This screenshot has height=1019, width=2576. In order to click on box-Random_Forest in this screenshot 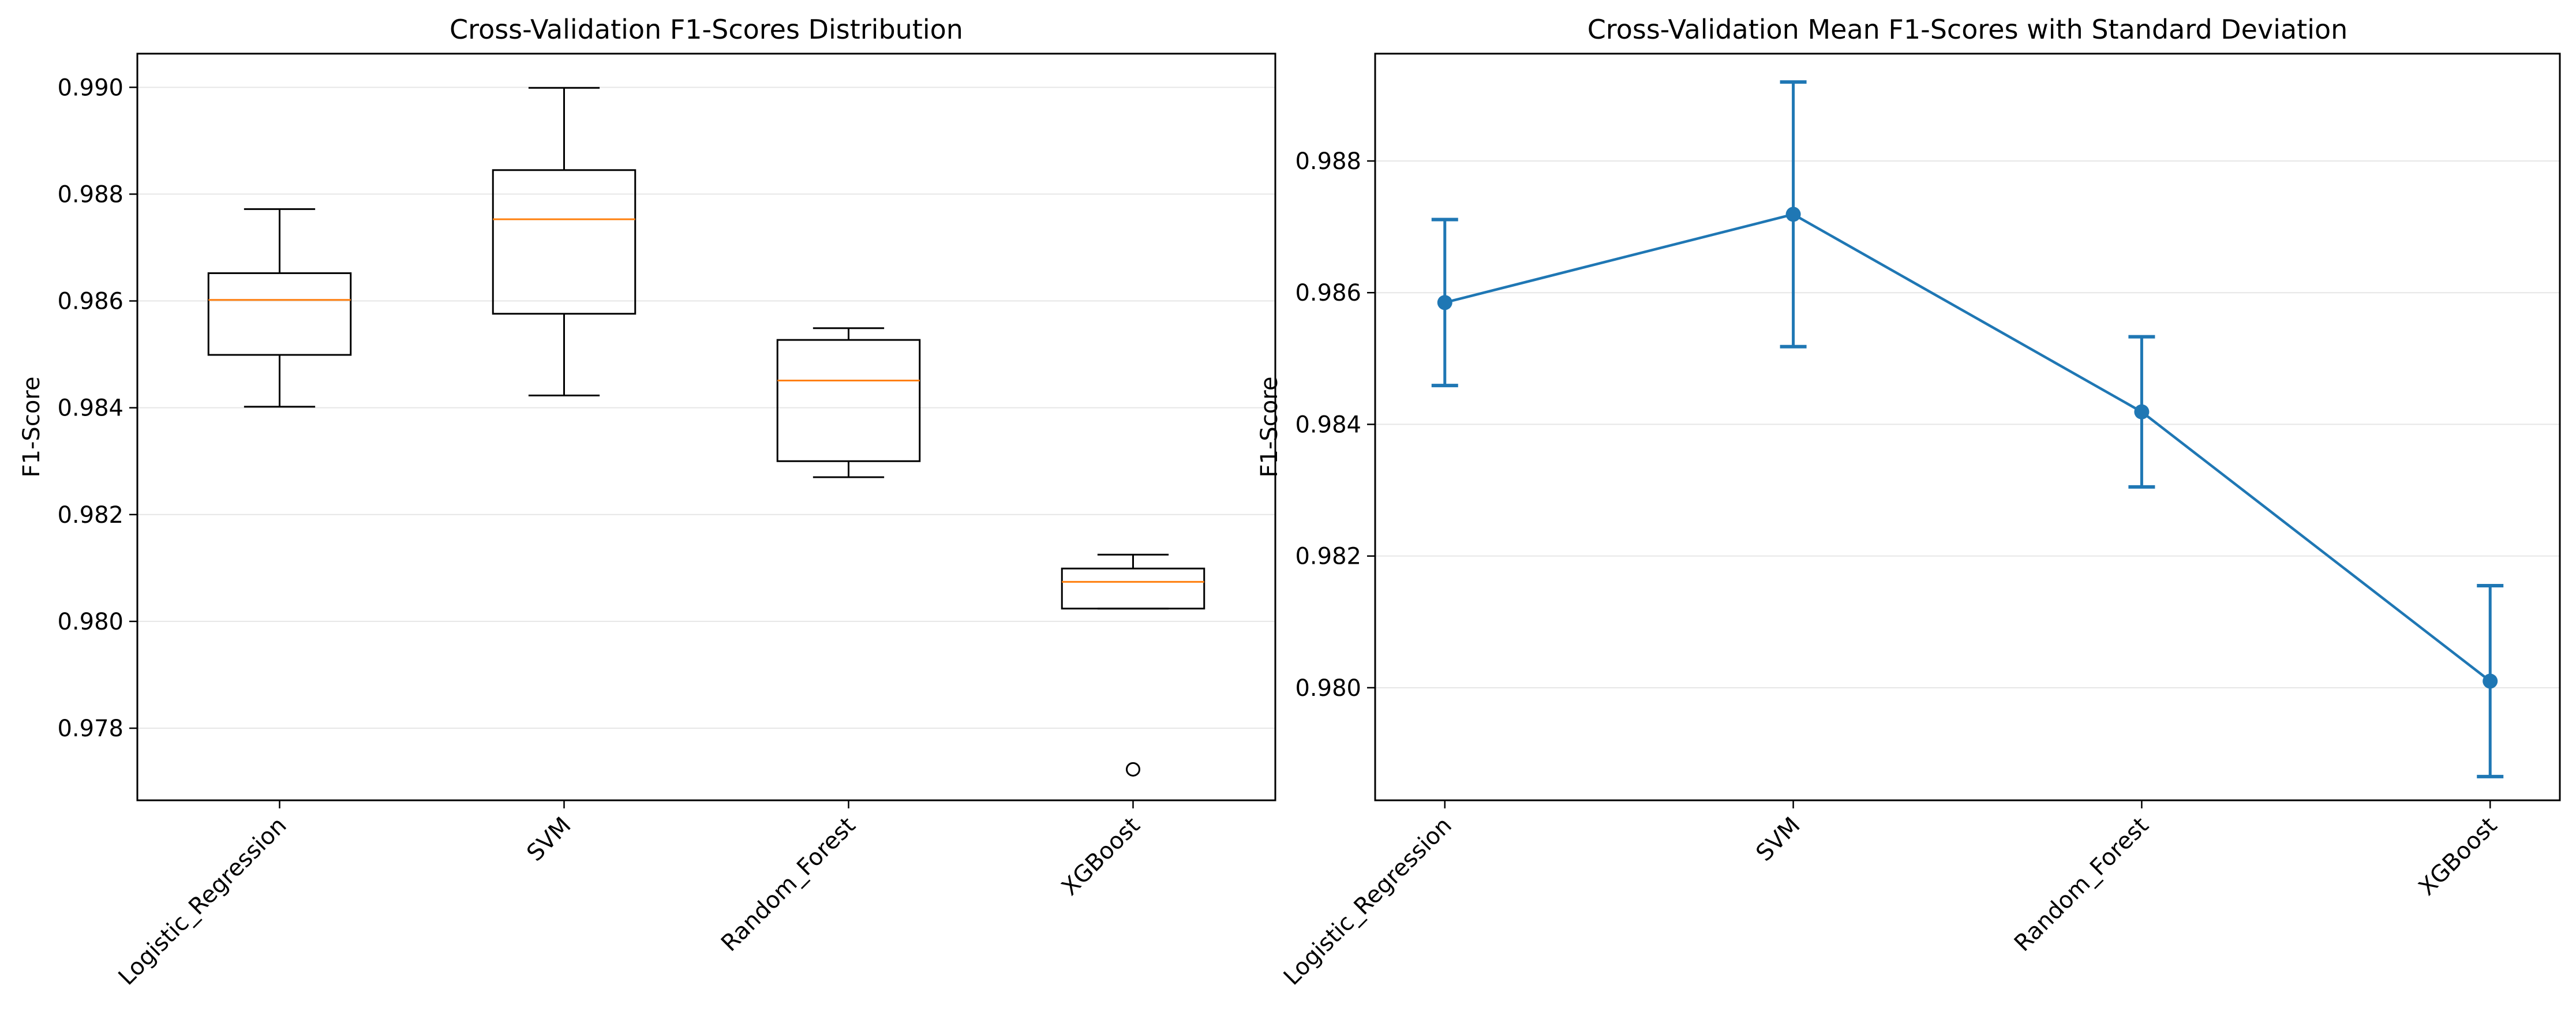, I will do `click(849, 402)`.